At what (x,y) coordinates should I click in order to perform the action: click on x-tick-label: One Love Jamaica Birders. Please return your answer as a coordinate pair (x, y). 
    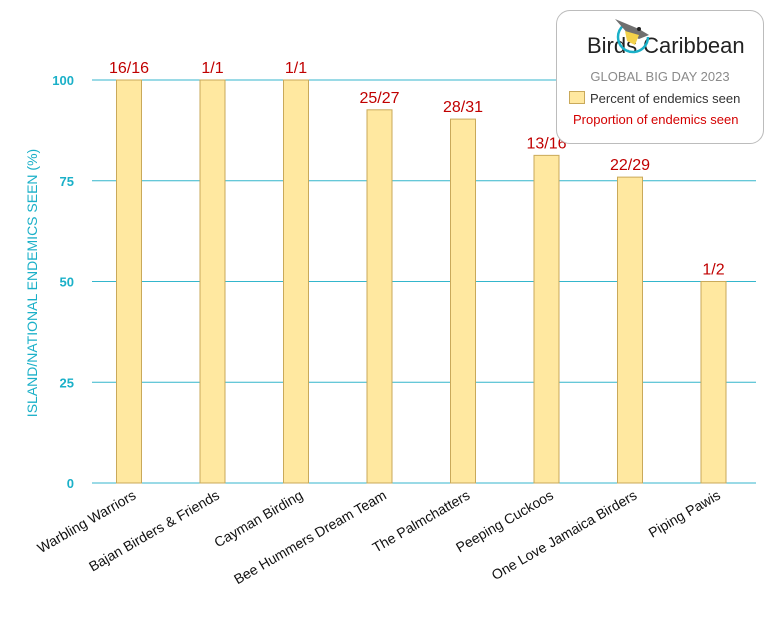
    Looking at the image, I should click on (564, 535).